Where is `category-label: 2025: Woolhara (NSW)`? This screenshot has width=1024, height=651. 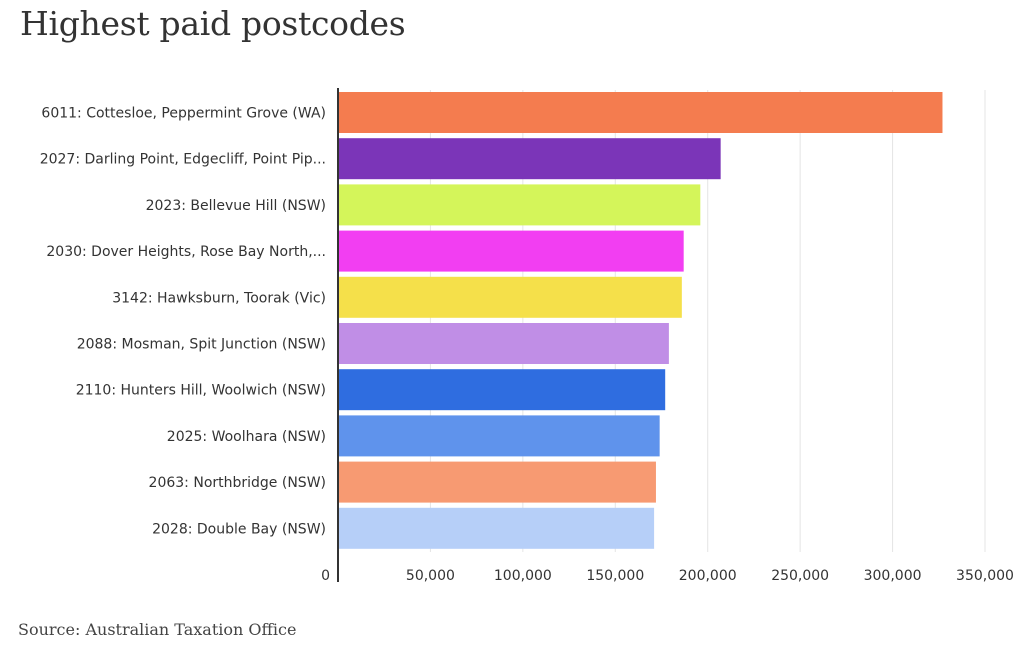
category-label: 2025: Woolhara (NSW) is located at coordinates (246, 437).